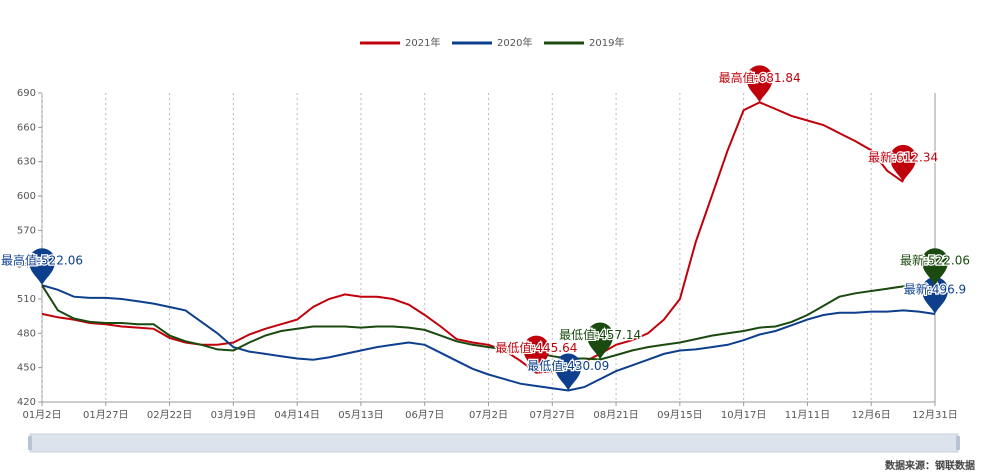  Describe the element at coordinates (488, 415) in the screenshot. I see `x-tick-label: 07月2日` at that location.